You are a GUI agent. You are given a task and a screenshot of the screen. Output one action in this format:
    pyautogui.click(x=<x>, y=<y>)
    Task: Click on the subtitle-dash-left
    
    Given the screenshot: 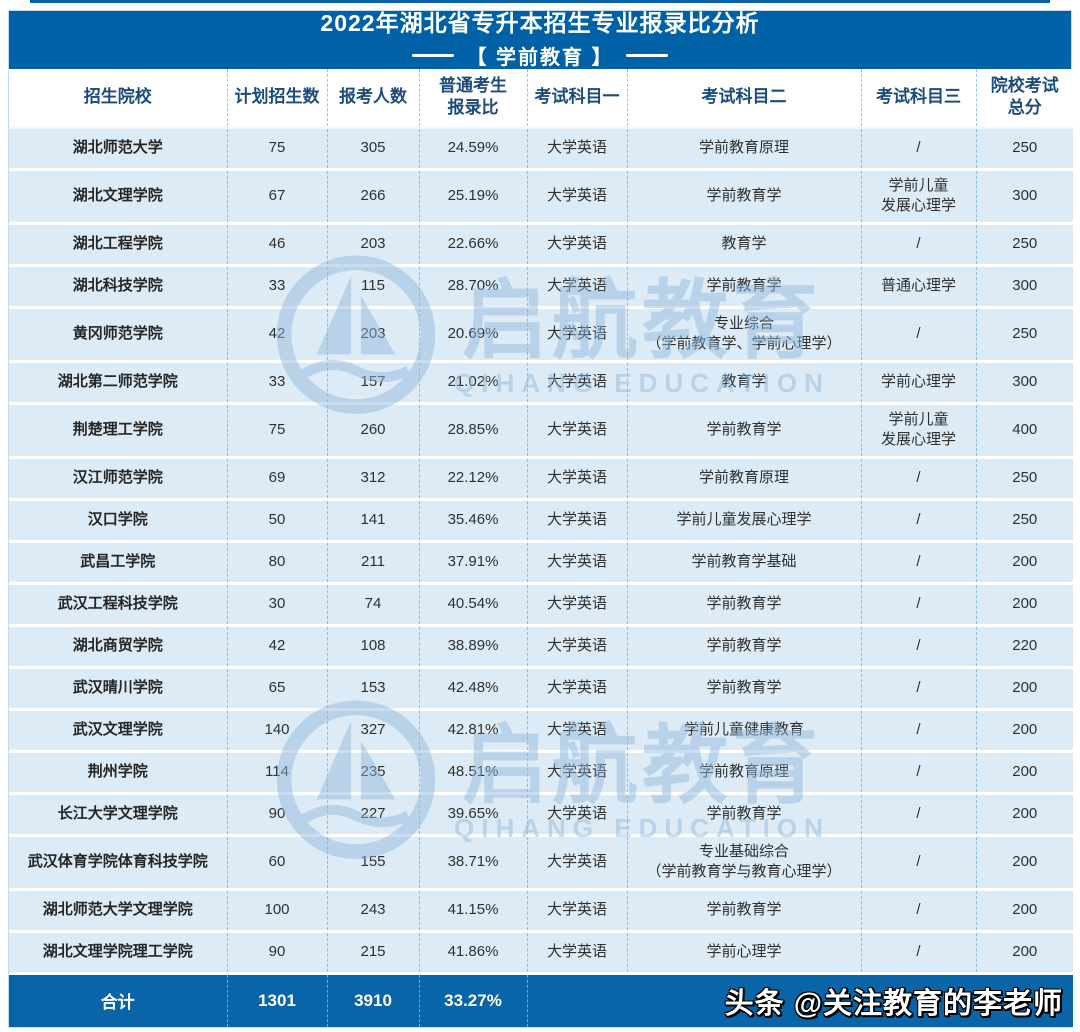 What is the action you would take?
    pyautogui.click(x=433, y=55)
    